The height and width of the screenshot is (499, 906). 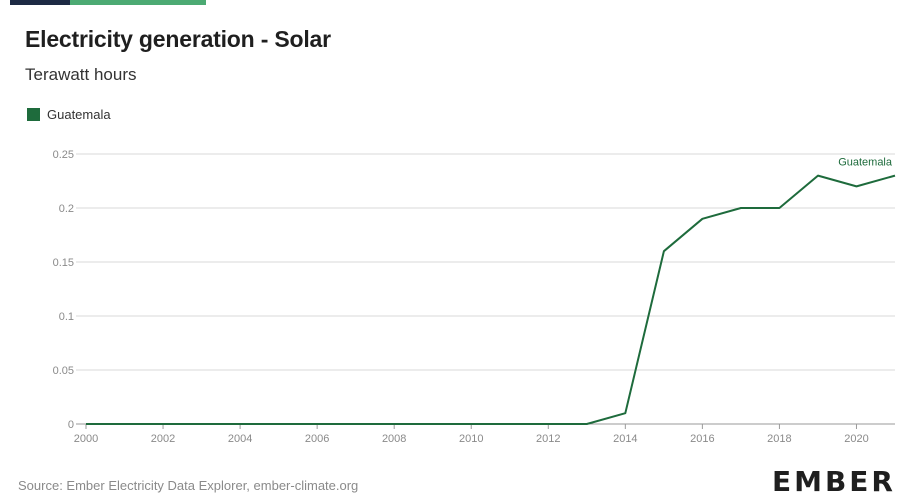 What do you see at coordinates (86, 439) in the screenshot?
I see `x-tick-label: 2000` at bounding box center [86, 439].